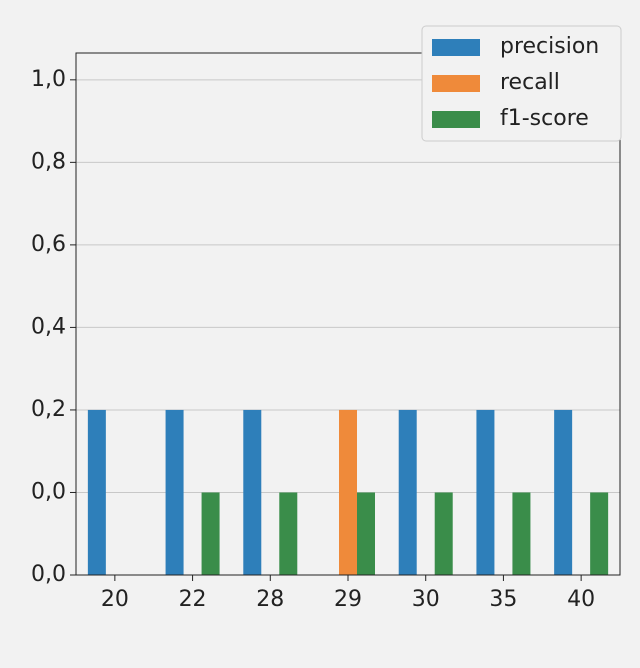  Describe the element at coordinates (549, 46) in the screenshot. I see `legend-label: precision` at that location.